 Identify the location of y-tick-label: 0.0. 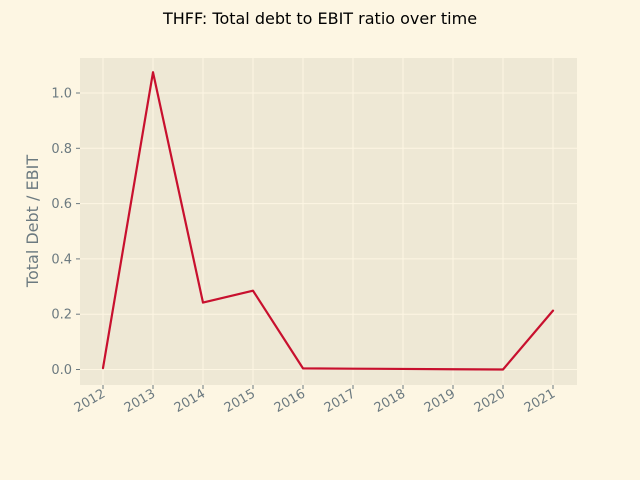
(61, 370).